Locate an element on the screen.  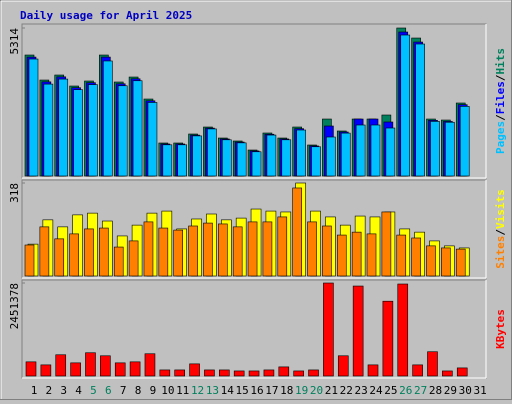
legend-entry: KBytes is located at coordinates (500, 329).